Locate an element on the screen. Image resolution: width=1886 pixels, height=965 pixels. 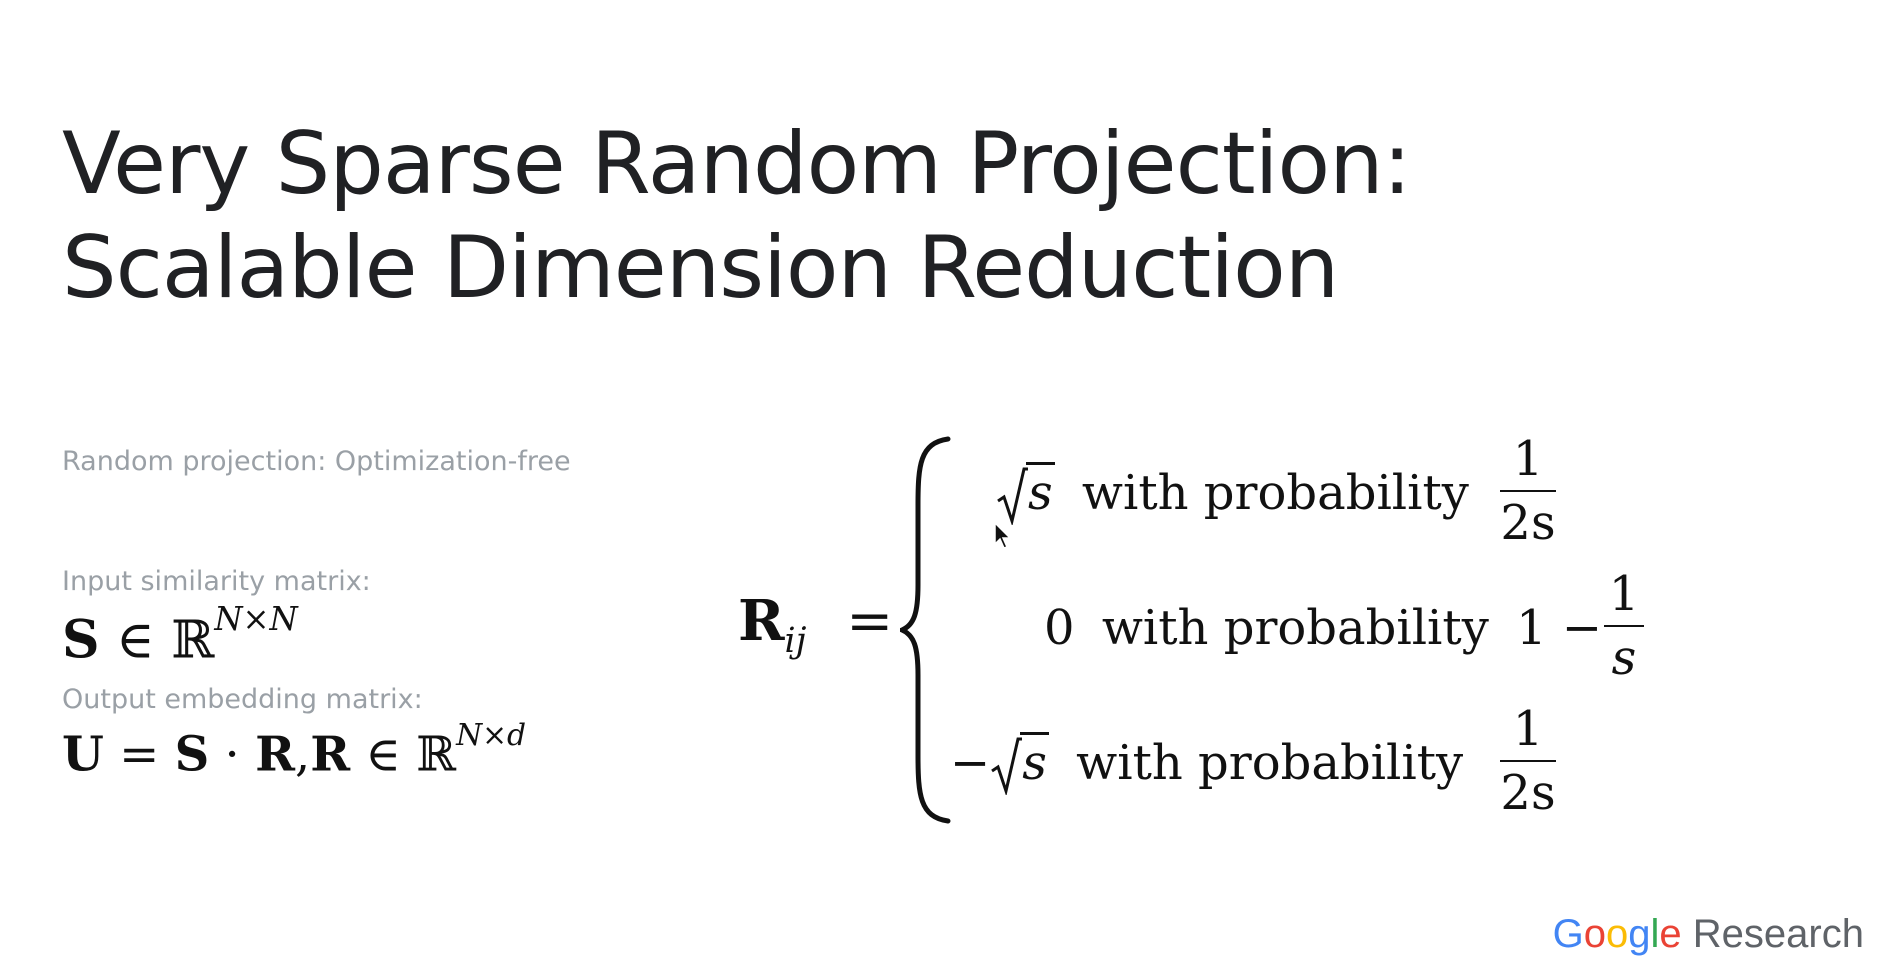
case-3-sqrt: s is located at coordinates (1019, 763).